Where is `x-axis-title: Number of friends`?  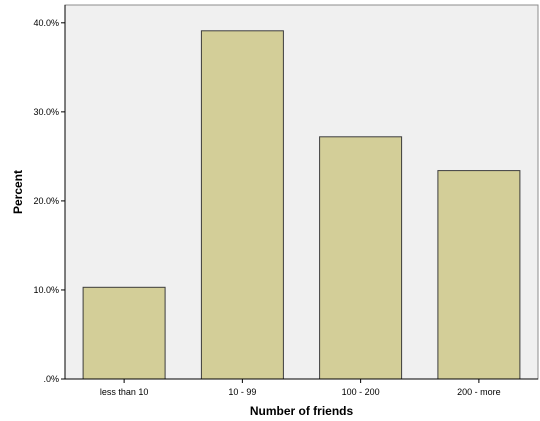
x-axis-title: Number of friends is located at coordinates (302, 411).